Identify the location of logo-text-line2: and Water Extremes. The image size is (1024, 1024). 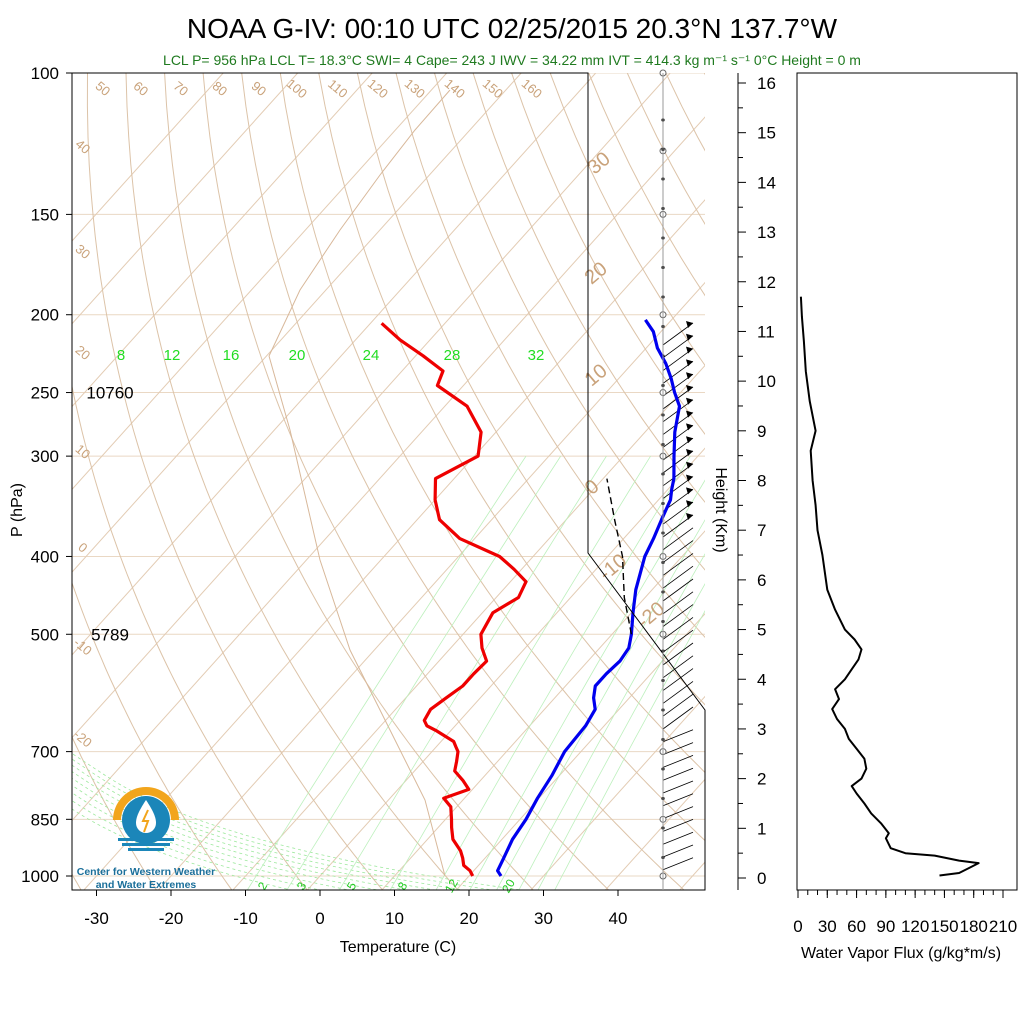
(146, 885).